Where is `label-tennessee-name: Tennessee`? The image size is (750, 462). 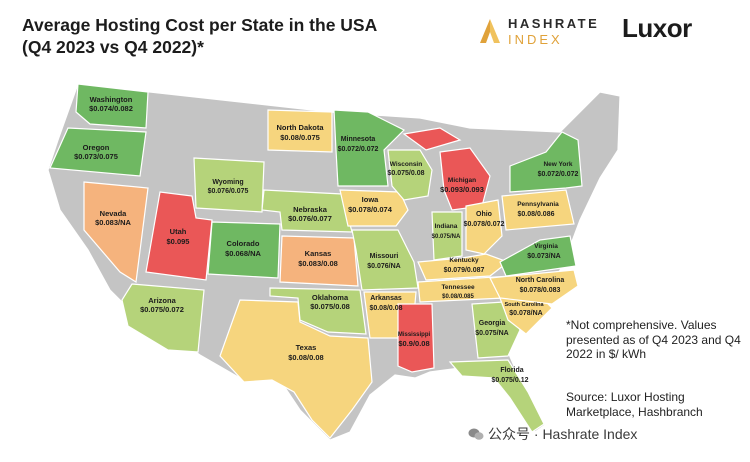 label-tennessee-name: Tennessee is located at coordinates (458, 287).